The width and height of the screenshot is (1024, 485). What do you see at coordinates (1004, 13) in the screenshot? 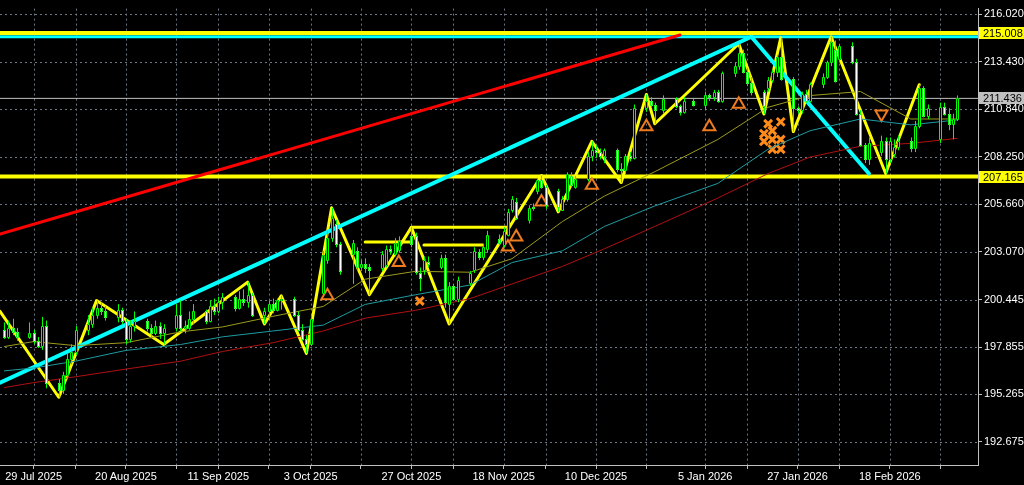
I see `y-tick-label: 216.020` at bounding box center [1004, 13].